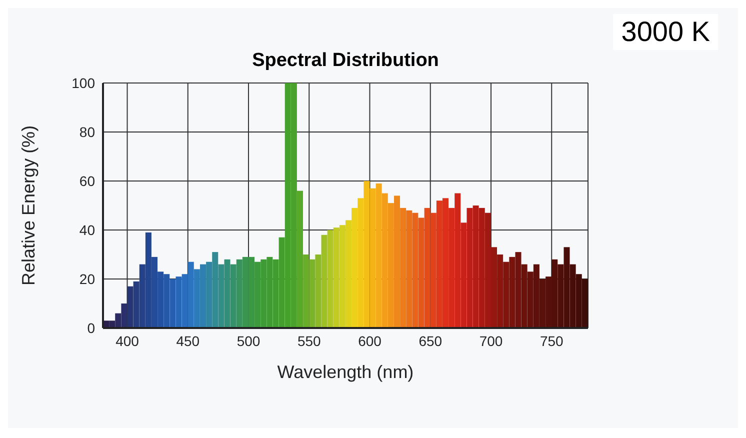 The width and height of the screenshot is (746, 438). What do you see at coordinates (309, 340) in the screenshot?
I see `x-tick-label: 550` at bounding box center [309, 340].